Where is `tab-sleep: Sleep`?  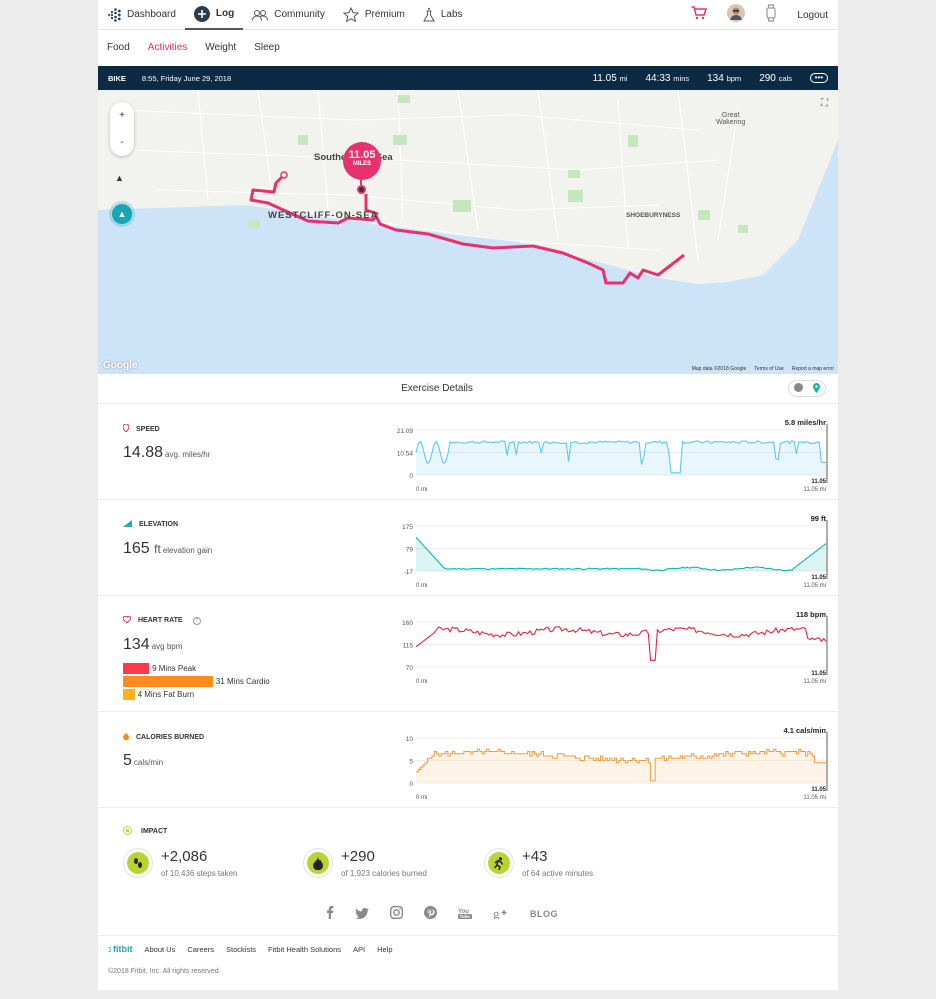
tab-sleep: Sleep is located at coordinates (267, 47).